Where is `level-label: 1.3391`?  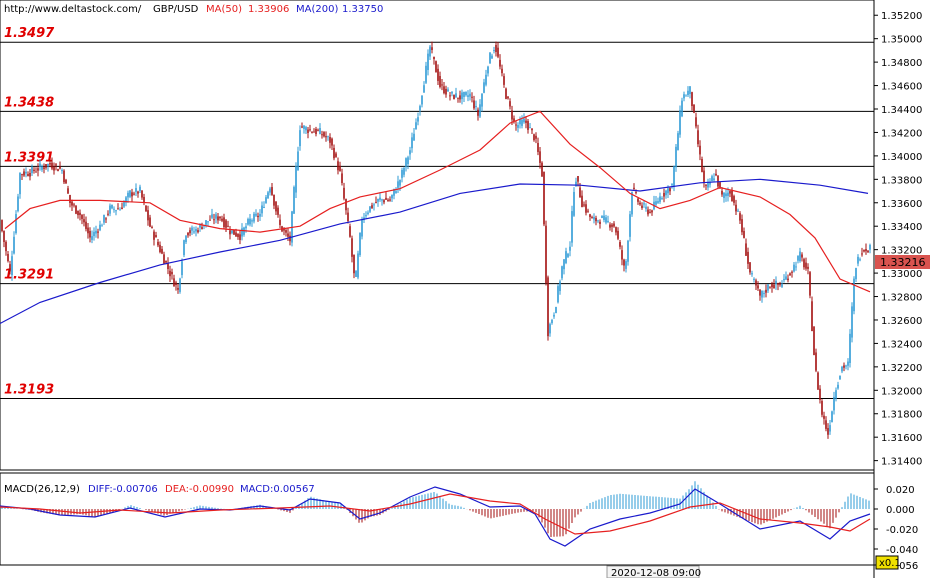
level-label: 1.3391 is located at coordinates (29, 157).